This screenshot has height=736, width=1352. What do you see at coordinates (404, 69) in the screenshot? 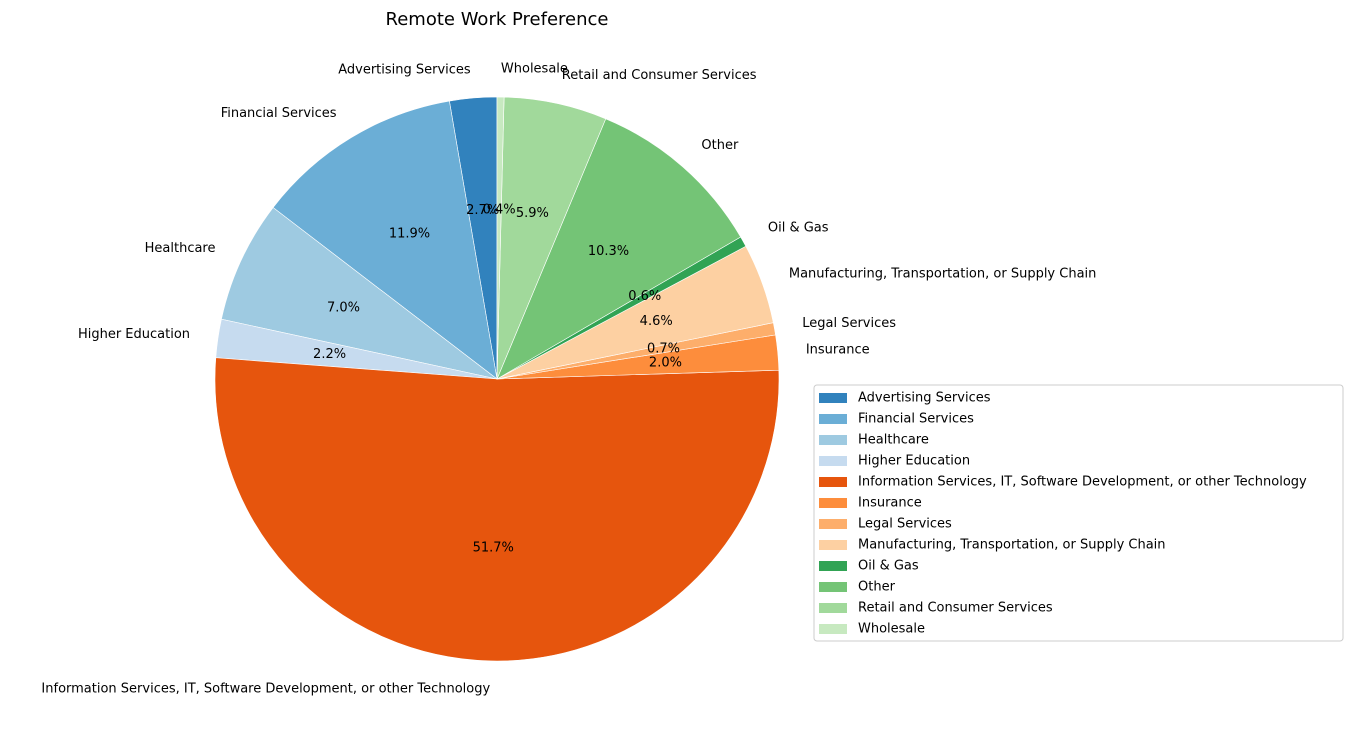
I see `slice-label-advertising-services: Advertising Services` at bounding box center [404, 69].